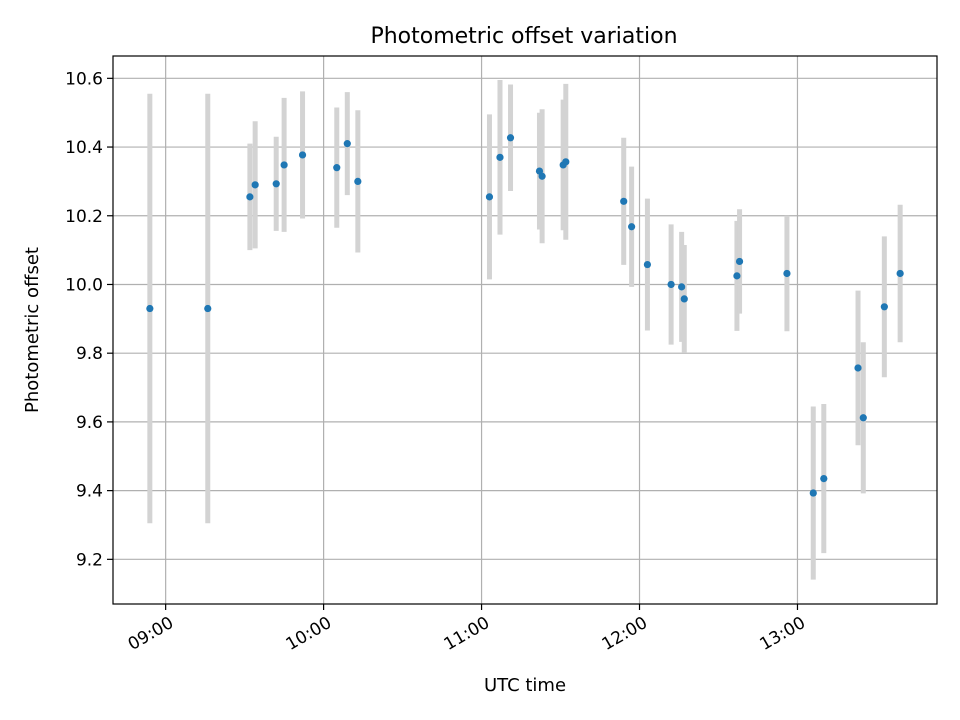 This screenshot has height=720, width=960. I want to click on y-tick-label: 10.6, so click(84, 79).